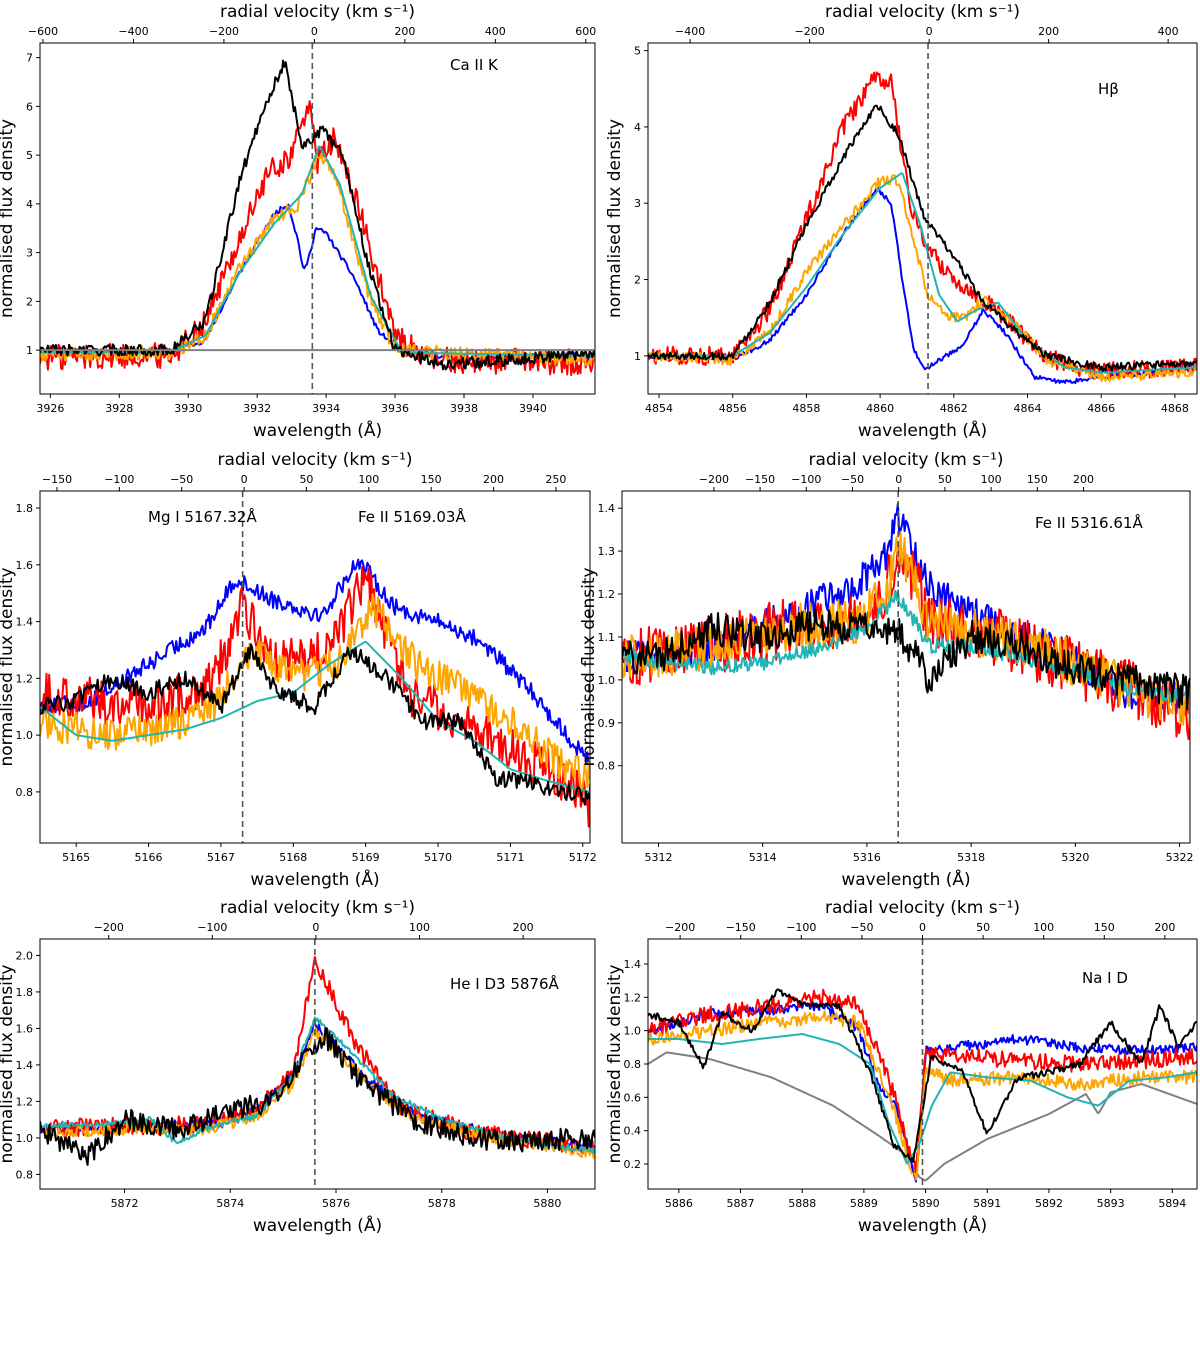 The height and width of the screenshot is (1350, 1200). What do you see at coordinates (763, 857) in the screenshot?
I see `x-tick-label: 5314` at bounding box center [763, 857].